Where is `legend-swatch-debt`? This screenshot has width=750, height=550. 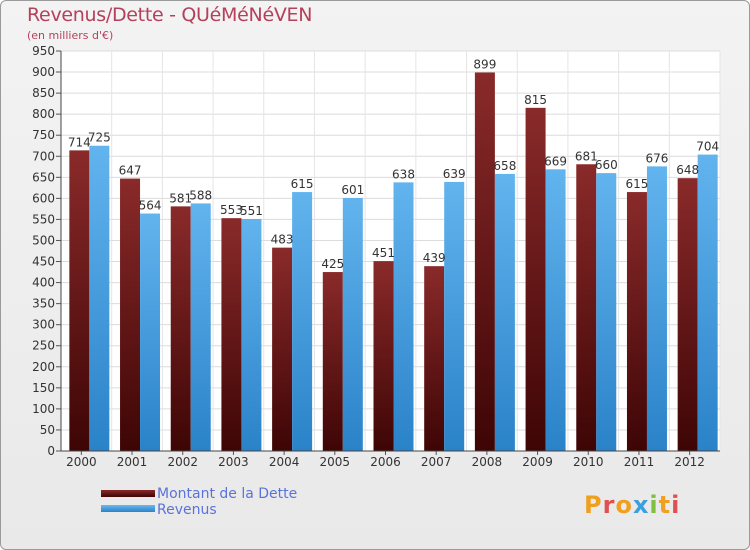
legend-swatch-debt is located at coordinates (128, 493).